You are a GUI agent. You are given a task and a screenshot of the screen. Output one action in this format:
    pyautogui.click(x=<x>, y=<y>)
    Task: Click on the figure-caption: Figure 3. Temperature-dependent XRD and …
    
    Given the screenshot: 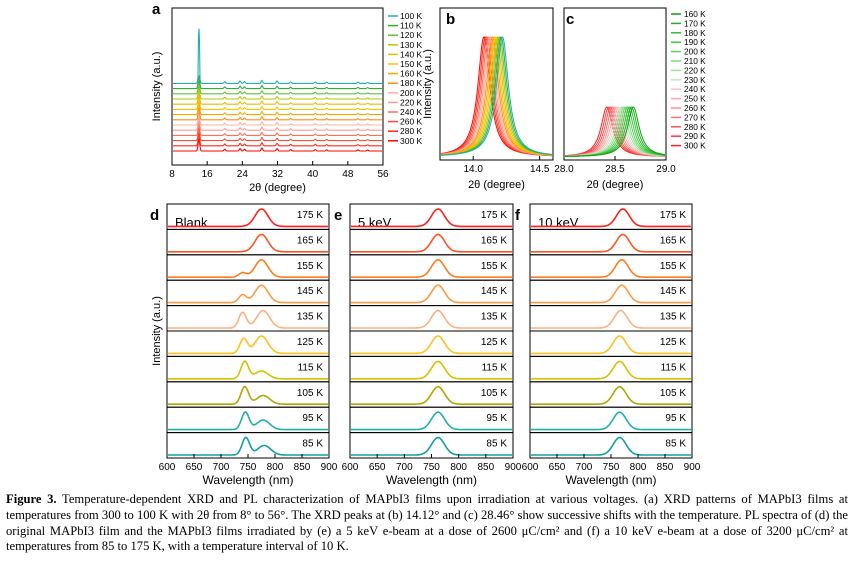 What is the action you would take?
    pyautogui.click(x=427, y=523)
    